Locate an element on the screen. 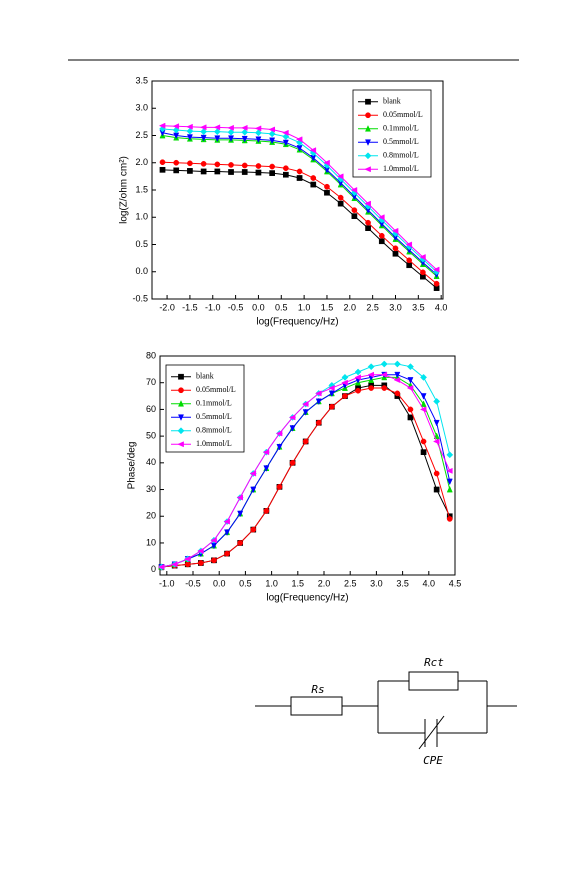 This screenshot has height=888, width=585. y-tick-label: 3.0 is located at coordinates (141, 108).